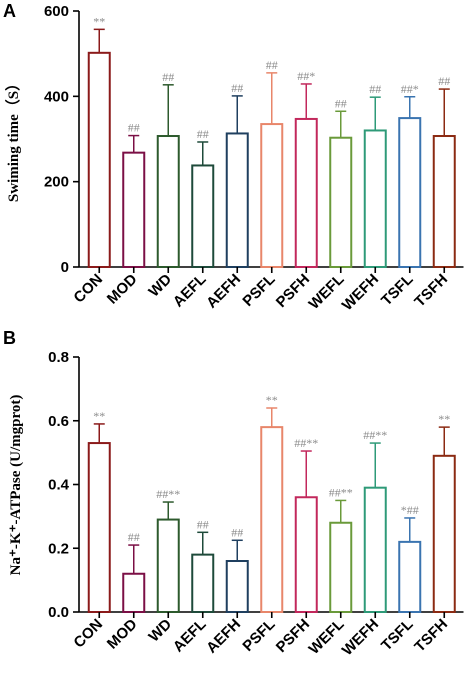 This screenshot has width=464, height=680. What do you see at coordinates (9, 11) in the screenshot?
I see `panel-label-a: A` at bounding box center [9, 11].